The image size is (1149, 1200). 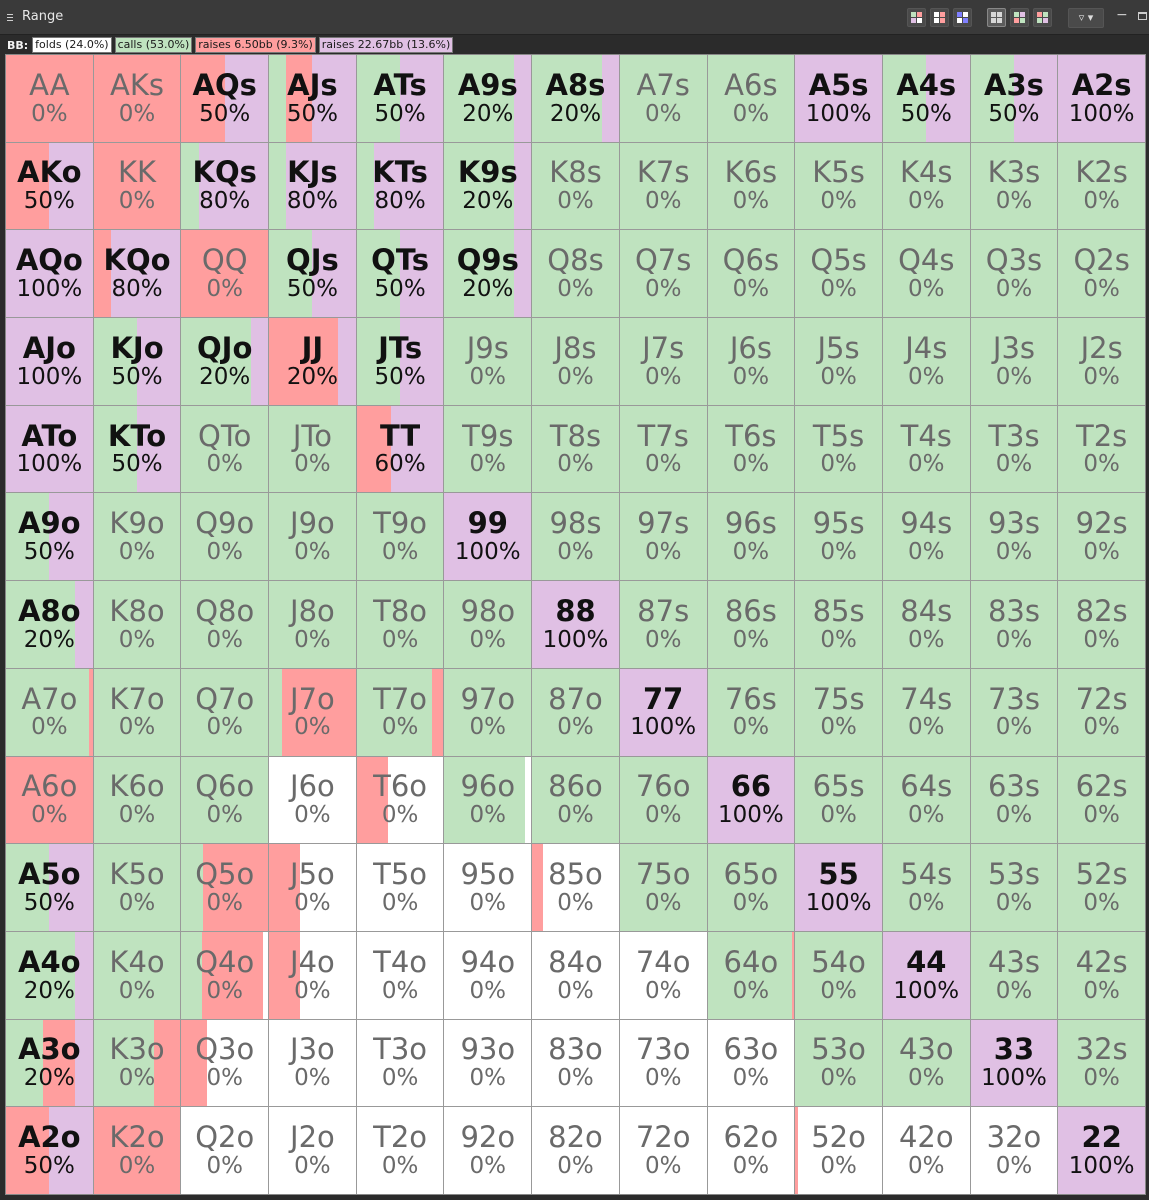 What do you see at coordinates (926, 361) in the screenshot?
I see `hand-cell-J4s: J4s 0%` at bounding box center [926, 361].